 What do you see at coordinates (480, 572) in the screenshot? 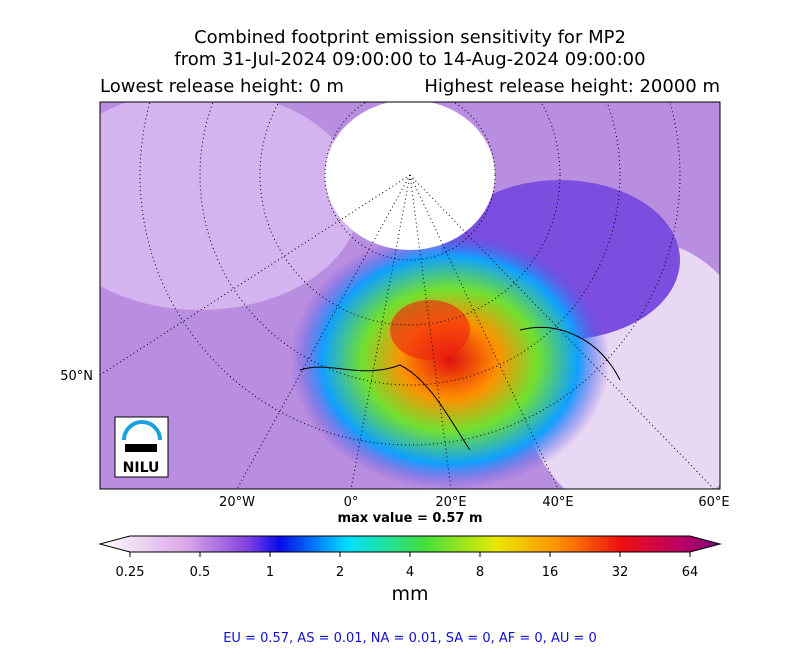
I see `colorbar-tick-label: 8` at bounding box center [480, 572].